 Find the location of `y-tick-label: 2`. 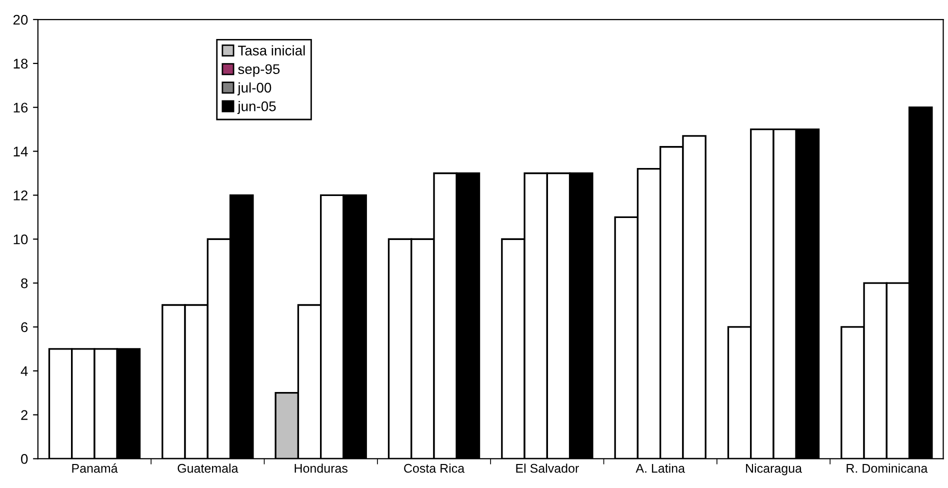

y-tick-label: 2 is located at coordinates (24, 415).